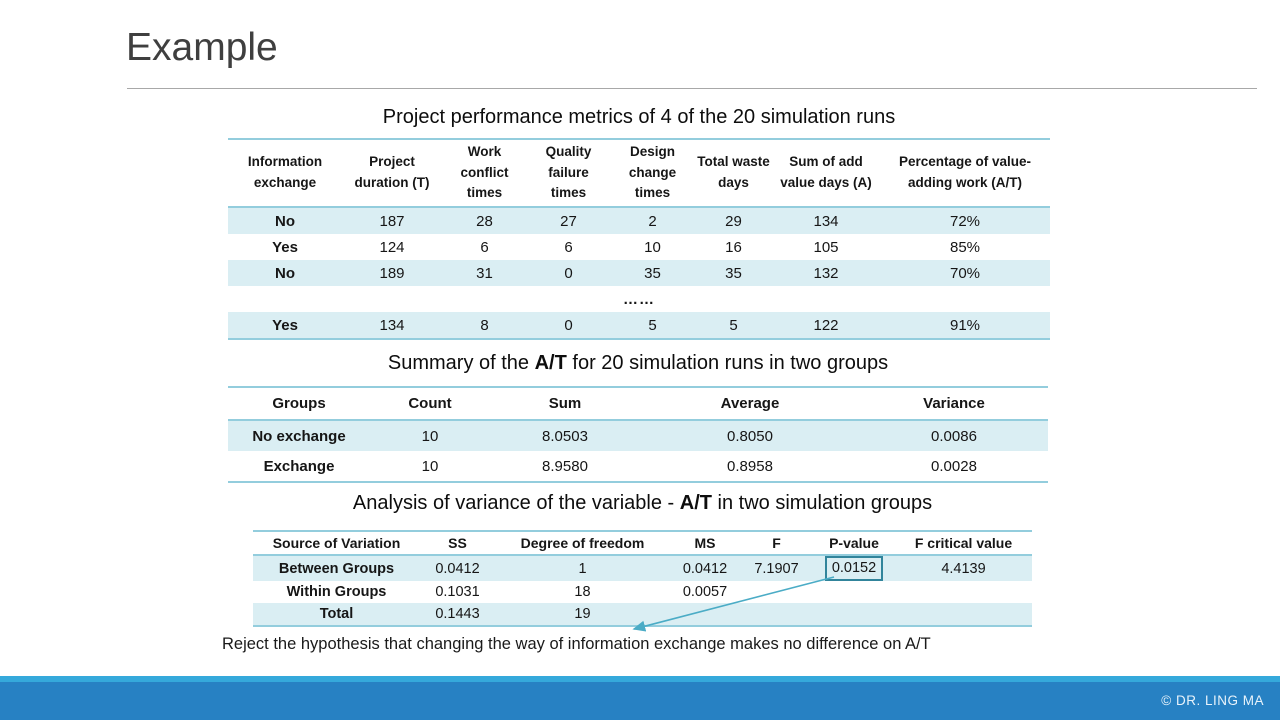  I want to click on cell: 124, so click(392, 247).